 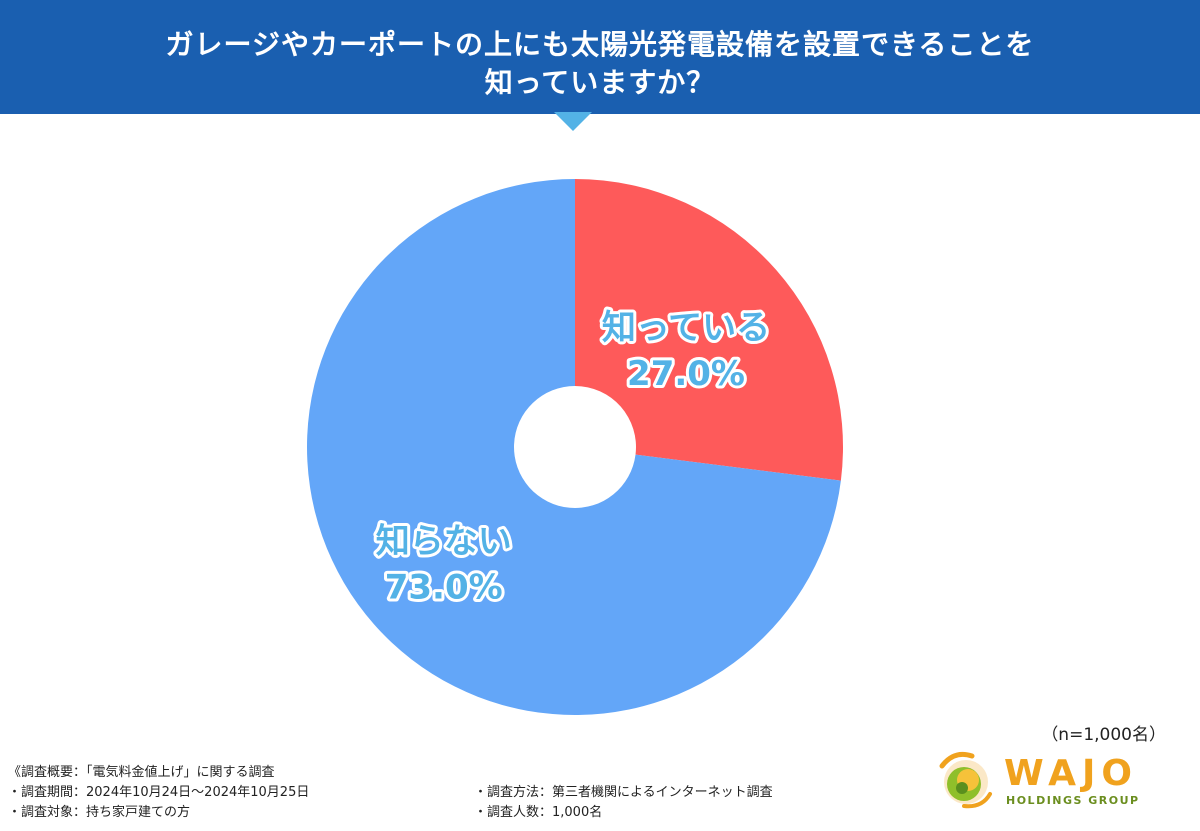 I want to click on chart-title-line2: 知っていますか？, so click(x=600, y=82).